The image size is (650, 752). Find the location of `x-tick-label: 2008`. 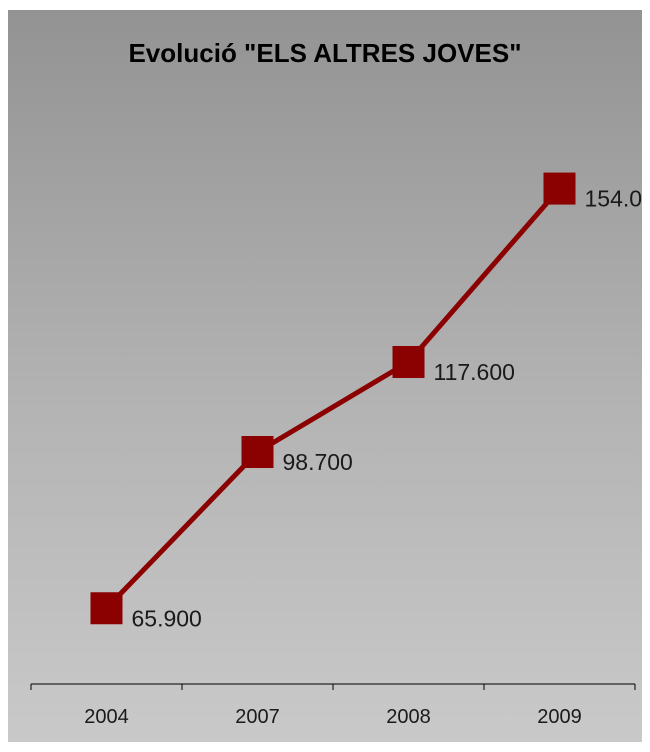

x-tick-label: 2008 is located at coordinates (408, 717).